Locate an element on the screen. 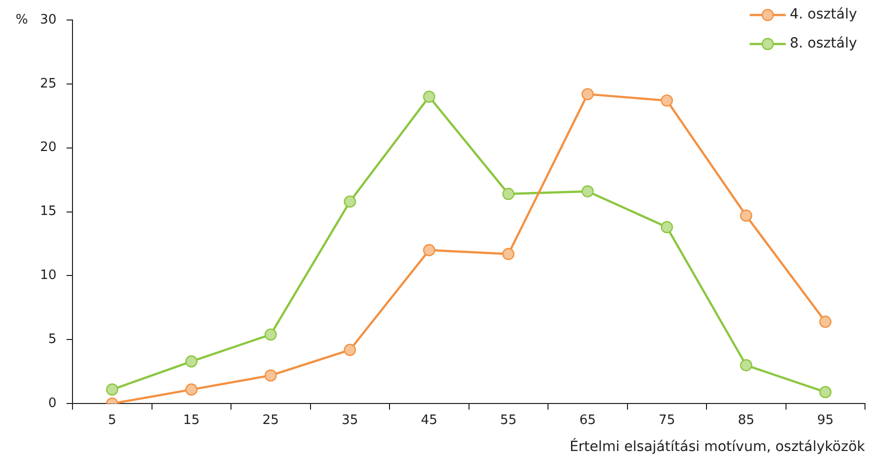 This screenshot has width=873, height=460. x-tick-label: 95 is located at coordinates (825, 420).